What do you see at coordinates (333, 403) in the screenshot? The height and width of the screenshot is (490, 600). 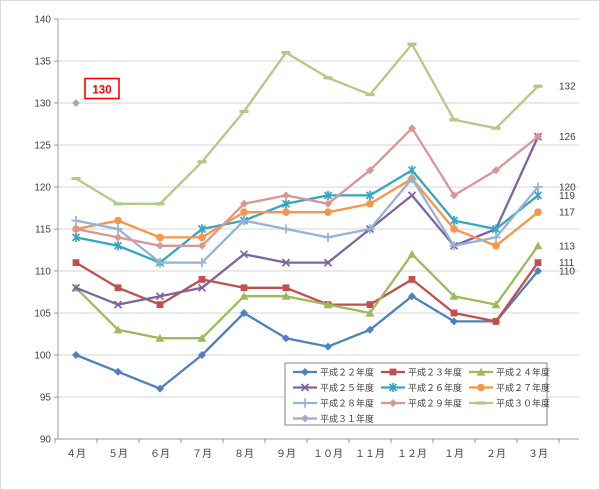 I see `legend-item-平成２８年度: 平成２８年度` at bounding box center [333, 403].